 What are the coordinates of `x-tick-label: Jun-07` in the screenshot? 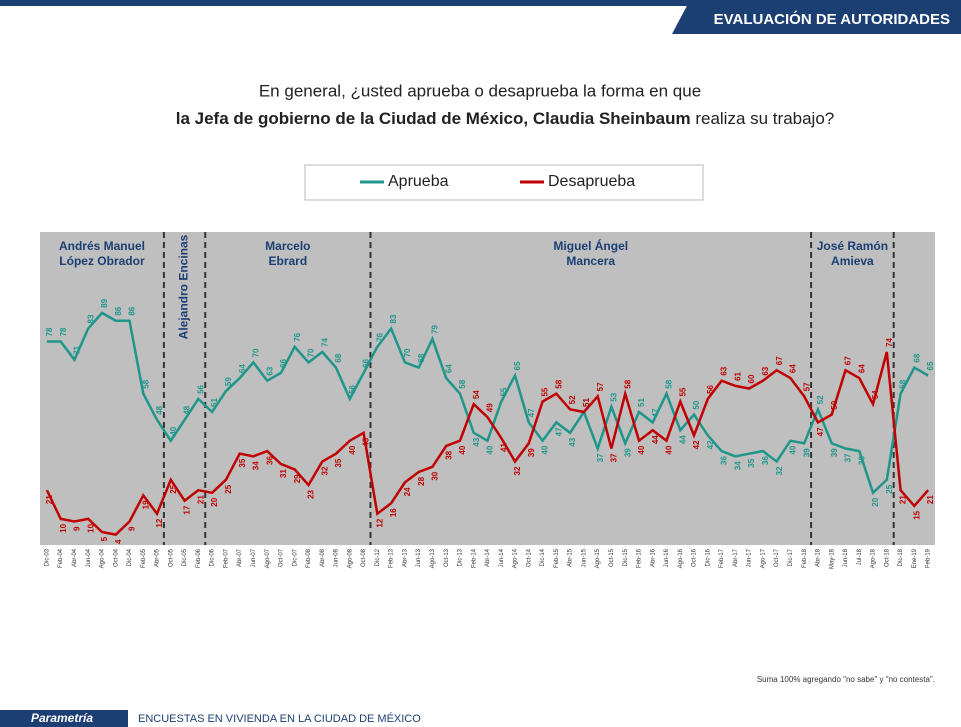 It's located at (254, 557).